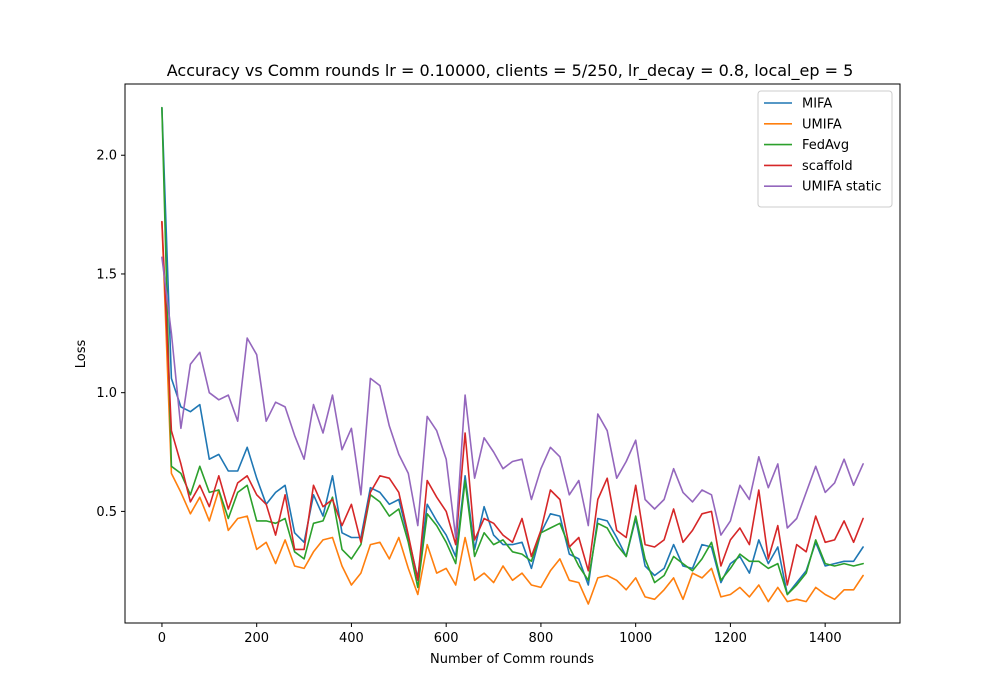 The image size is (1000, 700). I want to click on legend: MIFA UMIFA FedAvg scaffold UMIFA static, so click(825, 149).